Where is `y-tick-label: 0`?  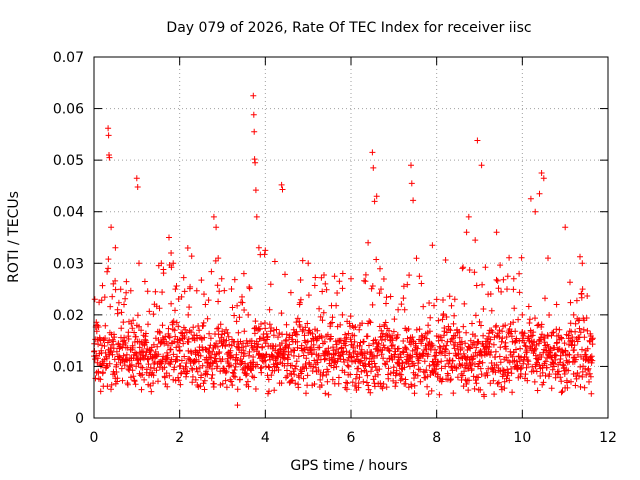
y-tick-label: 0 is located at coordinates (79, 419).